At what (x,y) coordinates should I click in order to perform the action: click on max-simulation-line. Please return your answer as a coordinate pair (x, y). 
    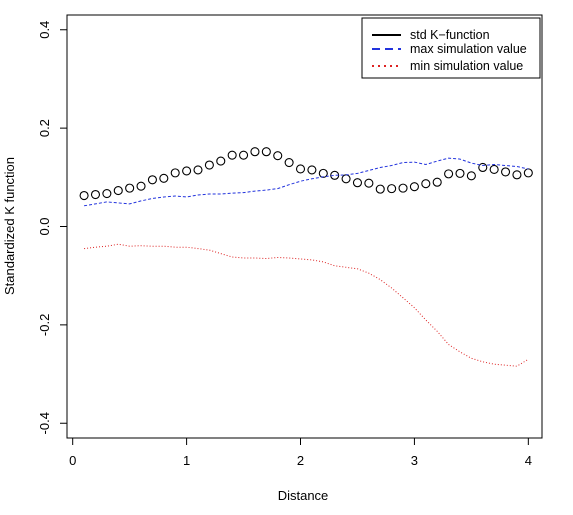
    Looking at the image, I should click on (306, 182).